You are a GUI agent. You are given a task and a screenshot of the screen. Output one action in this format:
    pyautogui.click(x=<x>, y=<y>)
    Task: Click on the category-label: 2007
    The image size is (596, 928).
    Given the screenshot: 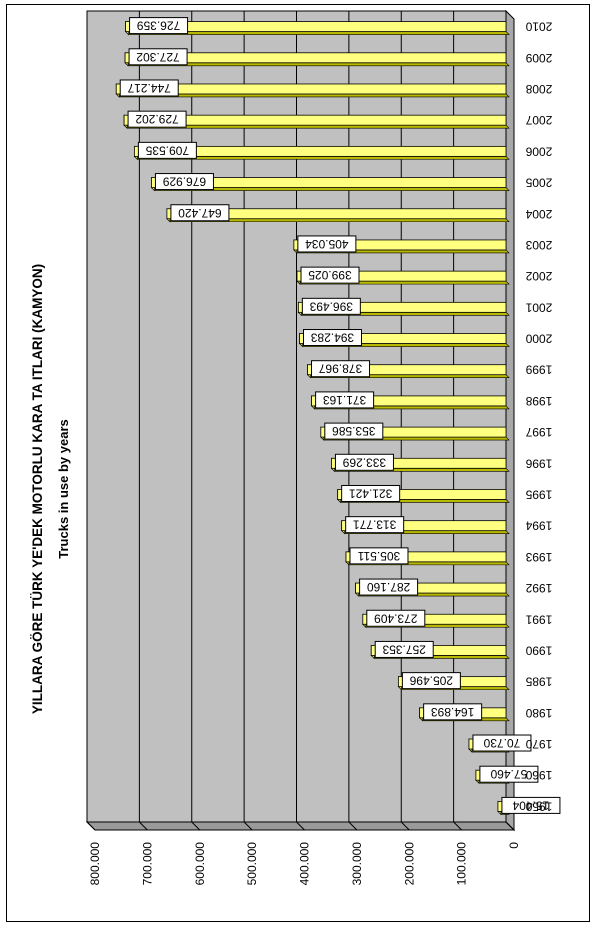 What is the action you would take?
    pyautogui.click(x=538, y=120)
    